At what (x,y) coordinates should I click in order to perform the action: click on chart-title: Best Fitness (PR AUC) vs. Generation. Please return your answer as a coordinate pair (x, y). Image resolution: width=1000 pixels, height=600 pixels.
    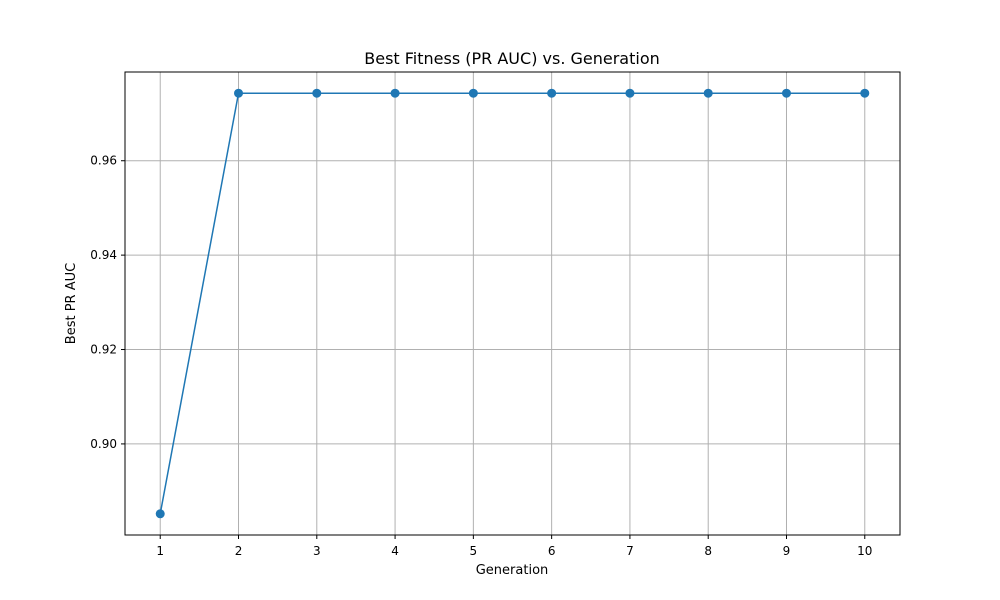
    Looking at the image, I should click on (512, 58).